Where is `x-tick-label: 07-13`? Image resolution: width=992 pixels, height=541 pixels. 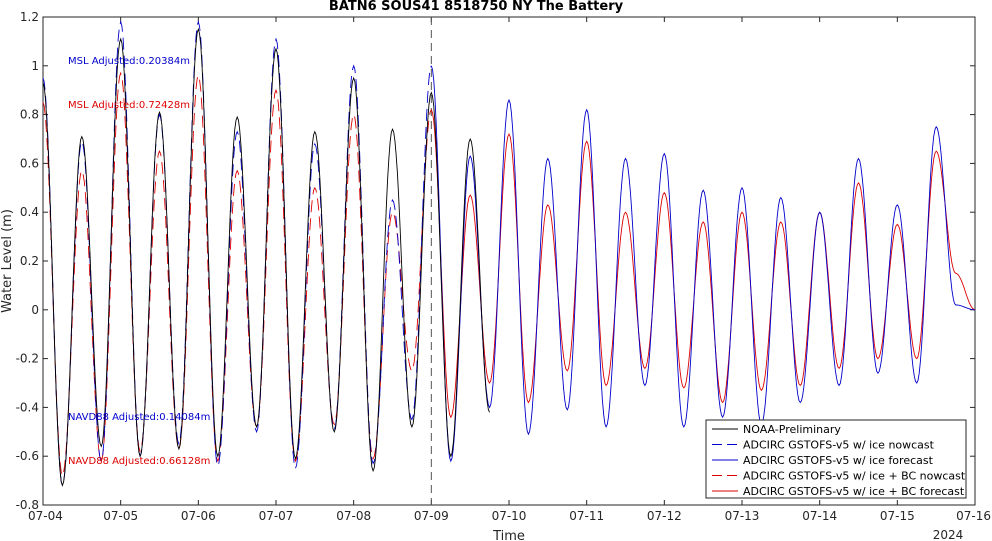
x-tick-label: 07-13 is located at coordinates (742, 516).